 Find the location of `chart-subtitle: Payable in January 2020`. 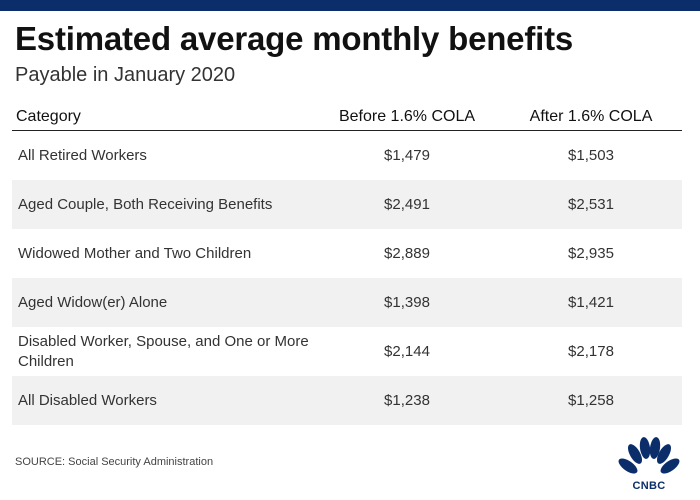

chart-subtitle: Payable in January 2020 is located at coordinates (125, 75).